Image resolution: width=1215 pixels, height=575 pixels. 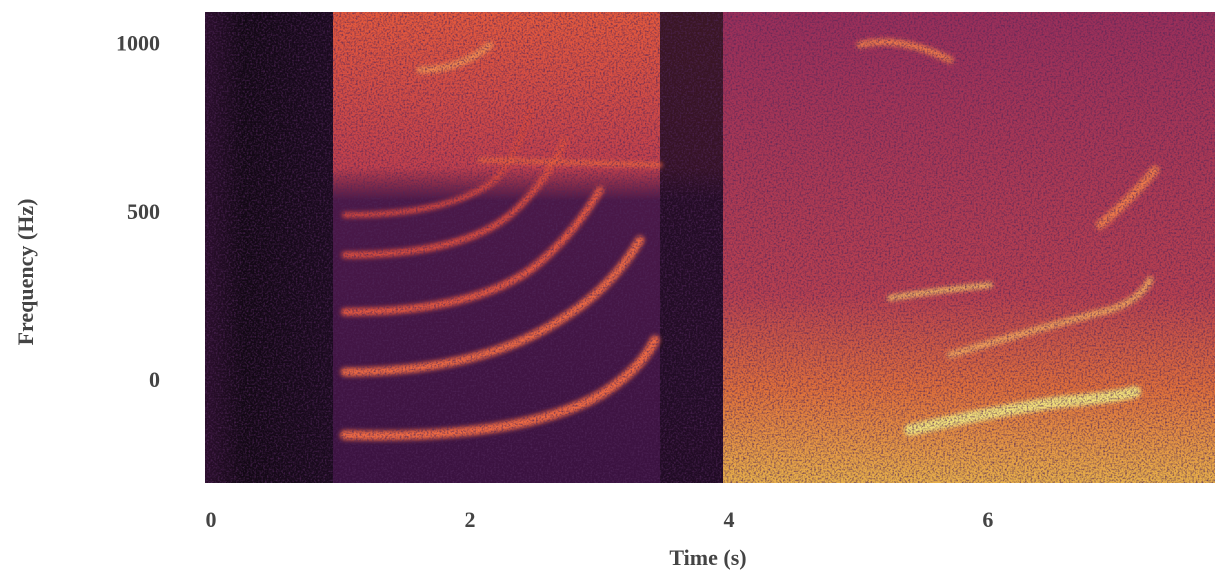 What do you see at coordinates (25, 272) in the screenshot?
I see `y-axis-label: Frequency (Hz)` at bounding box center [25, 272].